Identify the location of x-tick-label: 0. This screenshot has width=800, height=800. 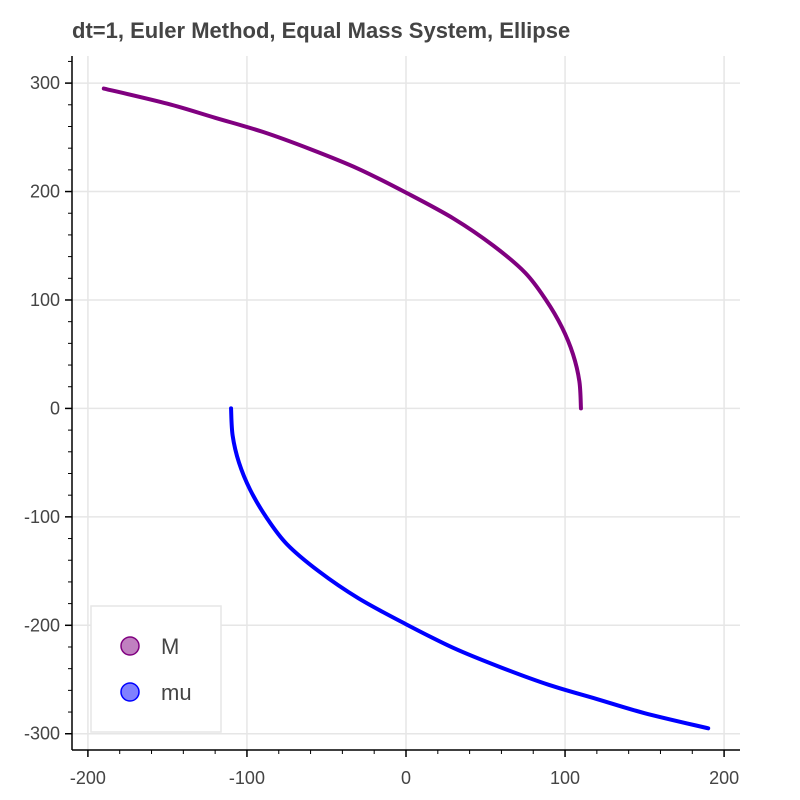
(406, 778).